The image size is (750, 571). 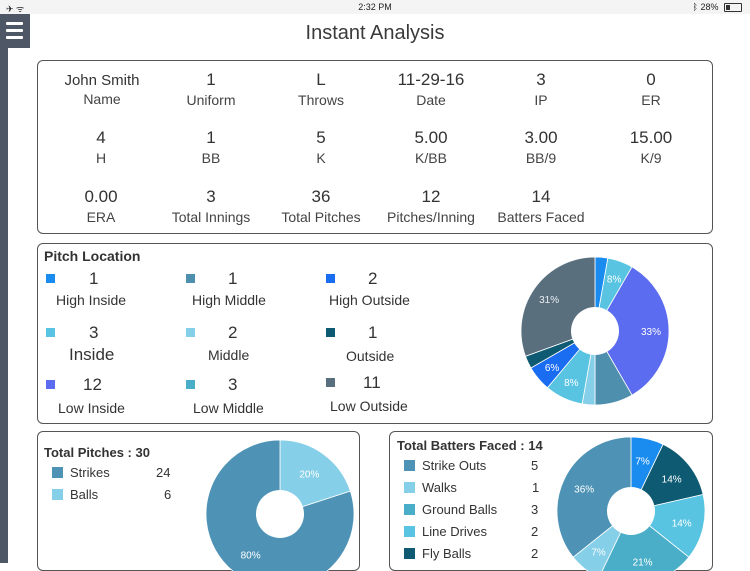 I want to click on stat-value: 12, so click(x=431, y=196).